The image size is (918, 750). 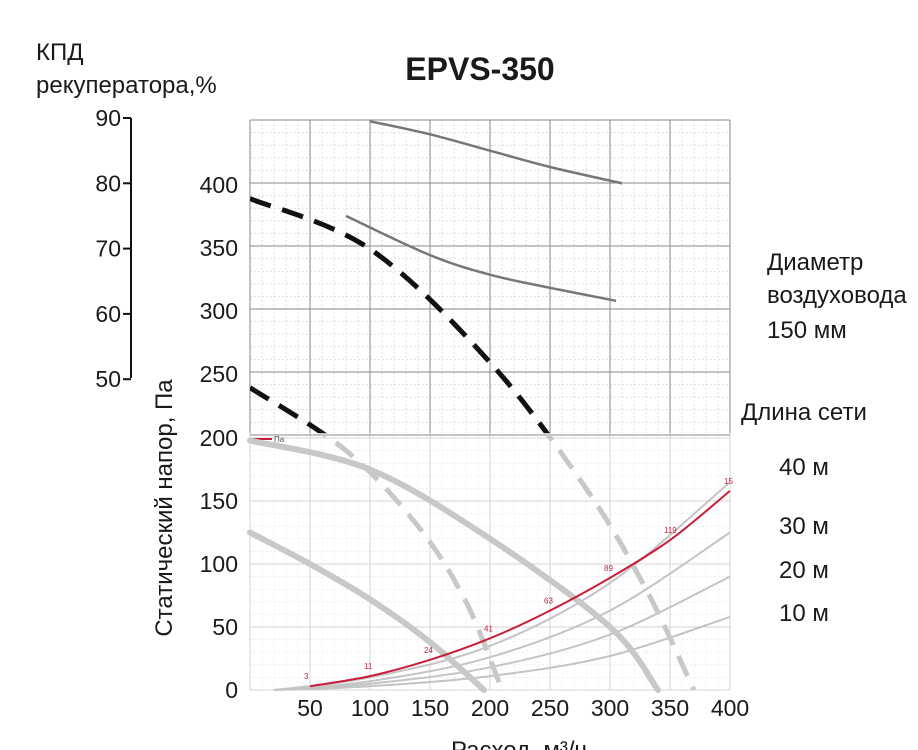 I want to click on fan-curve-dashed-low-upper, so click(x=288, y=409).